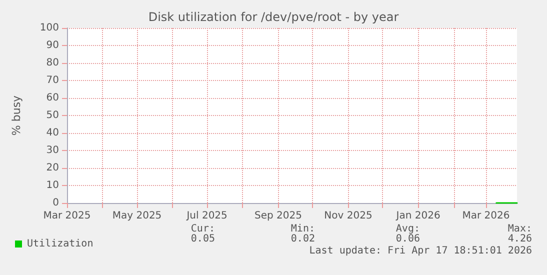 This screenshot has height=275, width=547. Describe the element at coordinates (52, 168) in the screenshot. I see `y-tick-label: 20` at that location.